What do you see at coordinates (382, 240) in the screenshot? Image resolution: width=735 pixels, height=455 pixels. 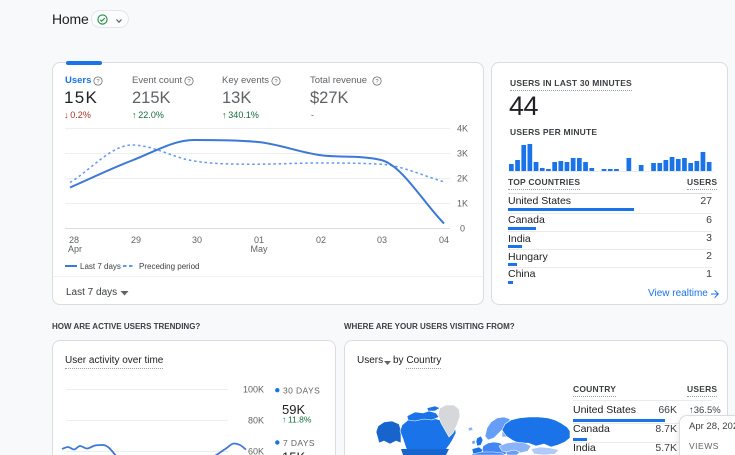 I see `svg-text: 03` at bounding box center [382, 240].